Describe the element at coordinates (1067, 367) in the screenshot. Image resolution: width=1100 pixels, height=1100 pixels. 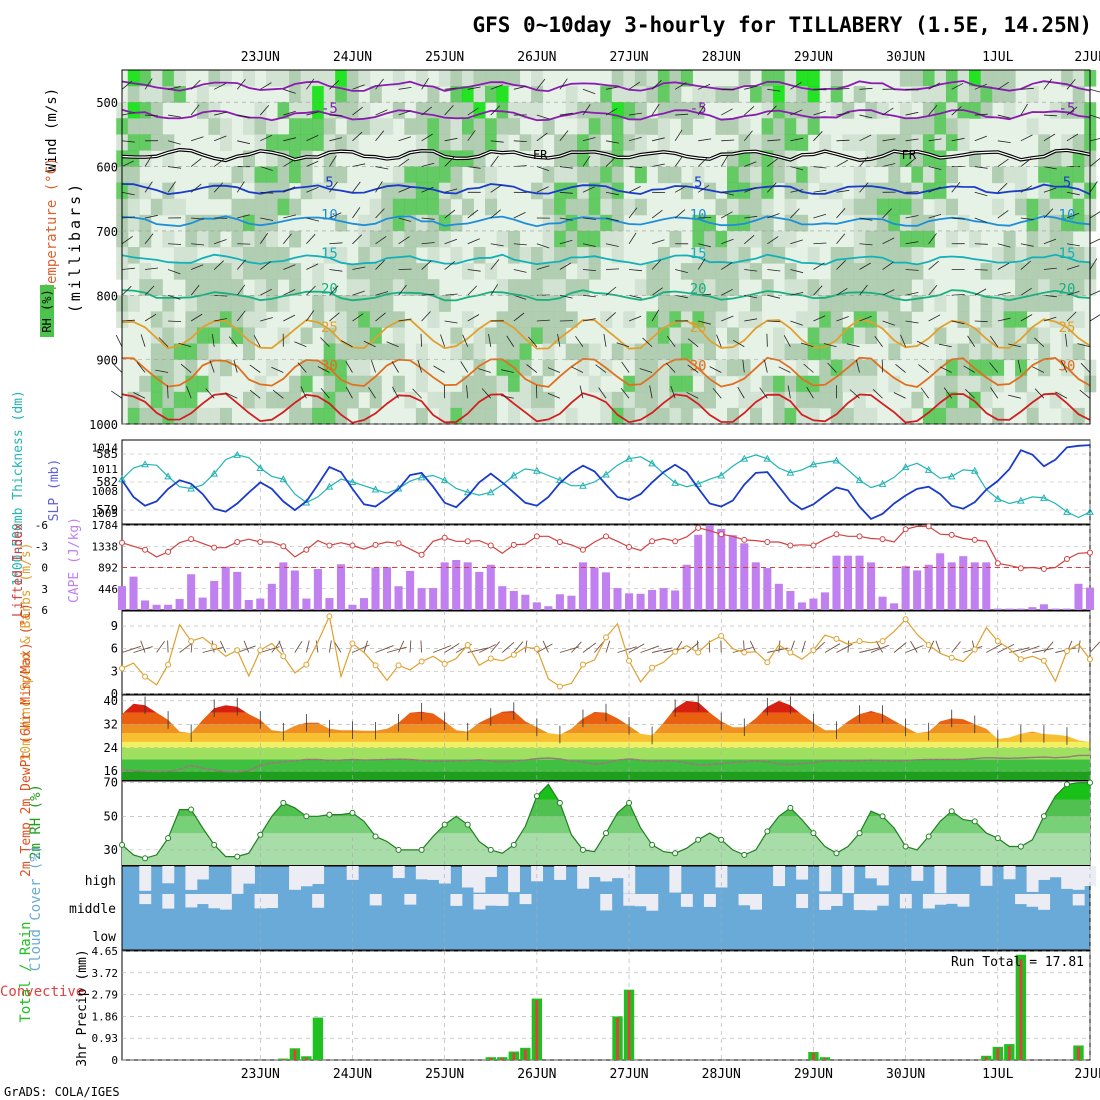
I see `contour-label: 30` at that location.